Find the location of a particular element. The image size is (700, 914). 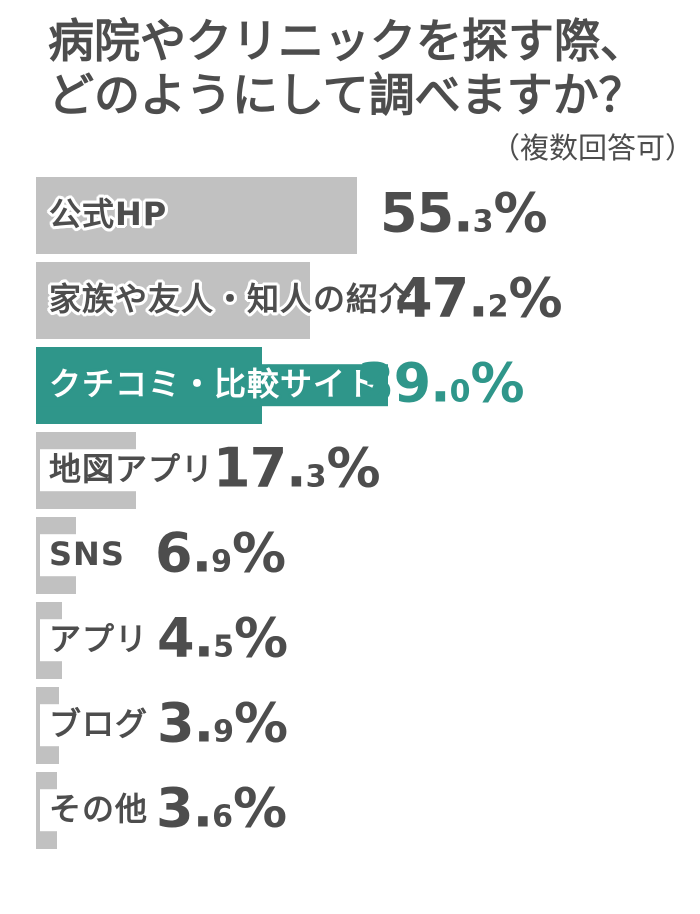

bar-row: ブログ 3. 9% is located at coordinates (368, 725).